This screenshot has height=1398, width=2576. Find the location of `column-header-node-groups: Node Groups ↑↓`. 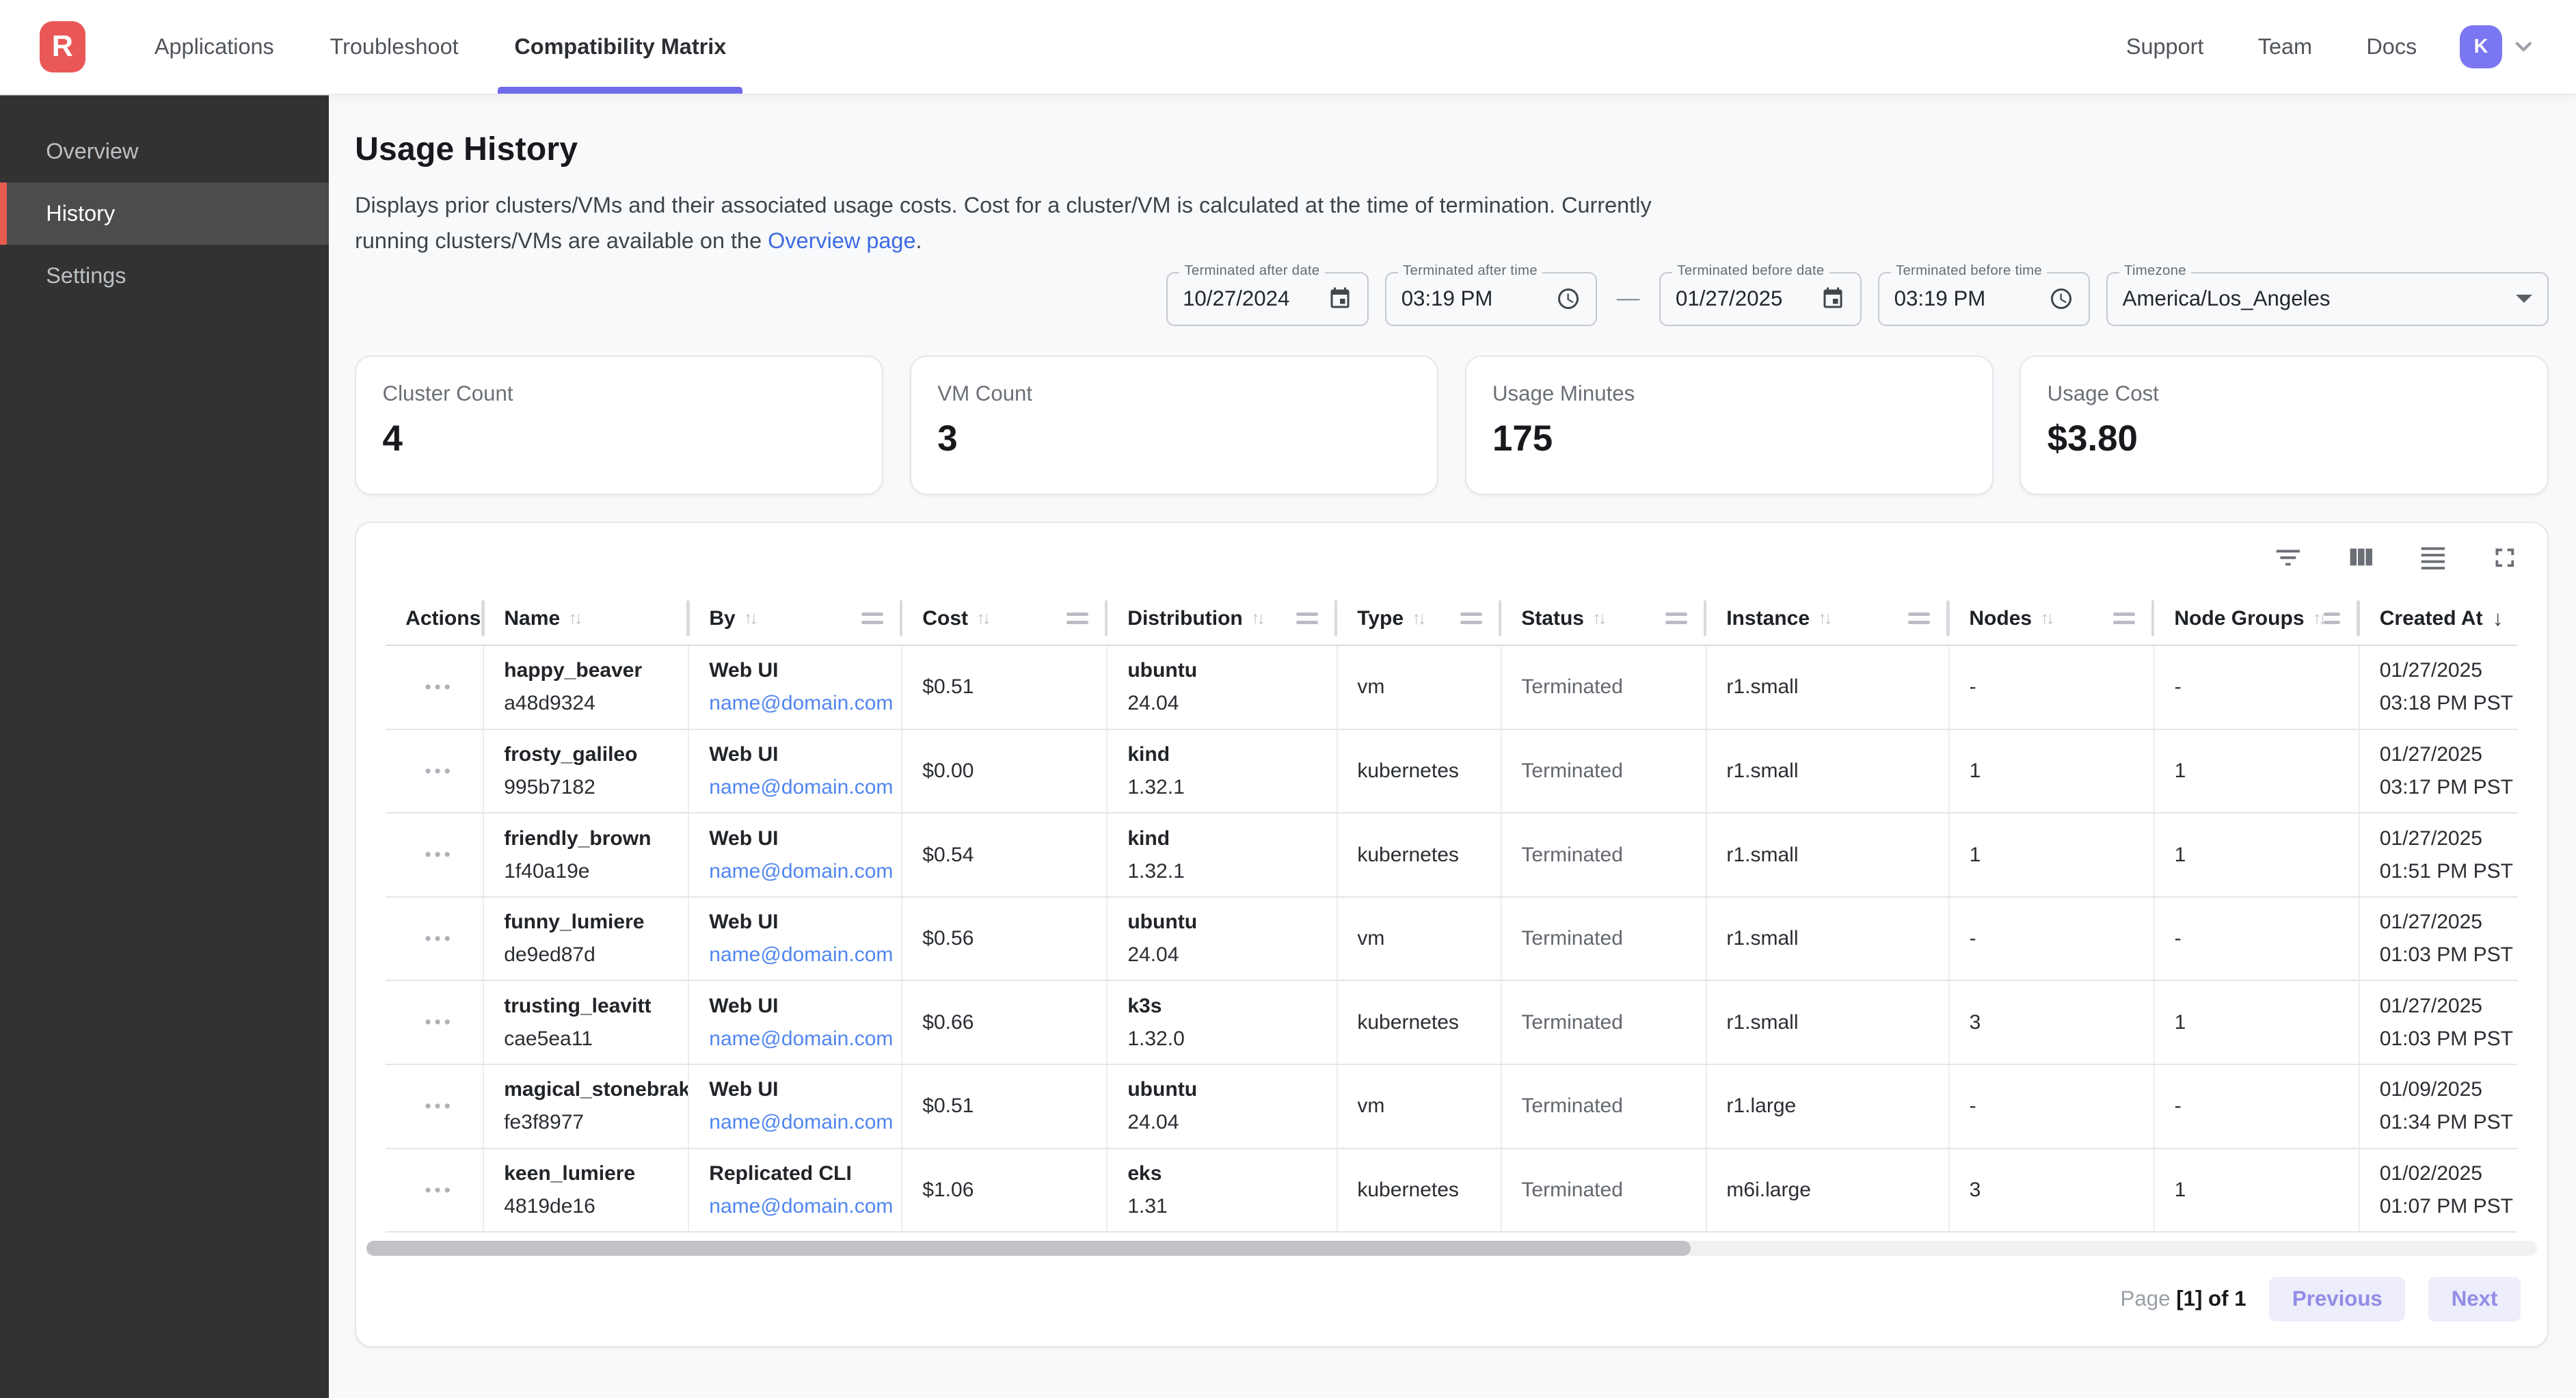

column-header-node-groups: Node Groups ↑↓ is located at coordinates (2257, 618).